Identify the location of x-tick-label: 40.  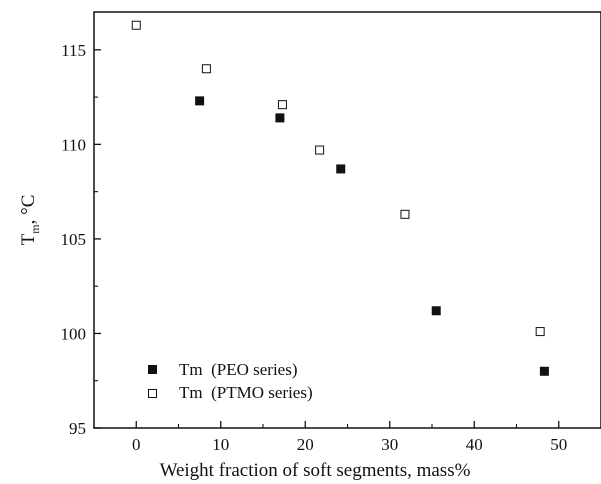
(474, 444).